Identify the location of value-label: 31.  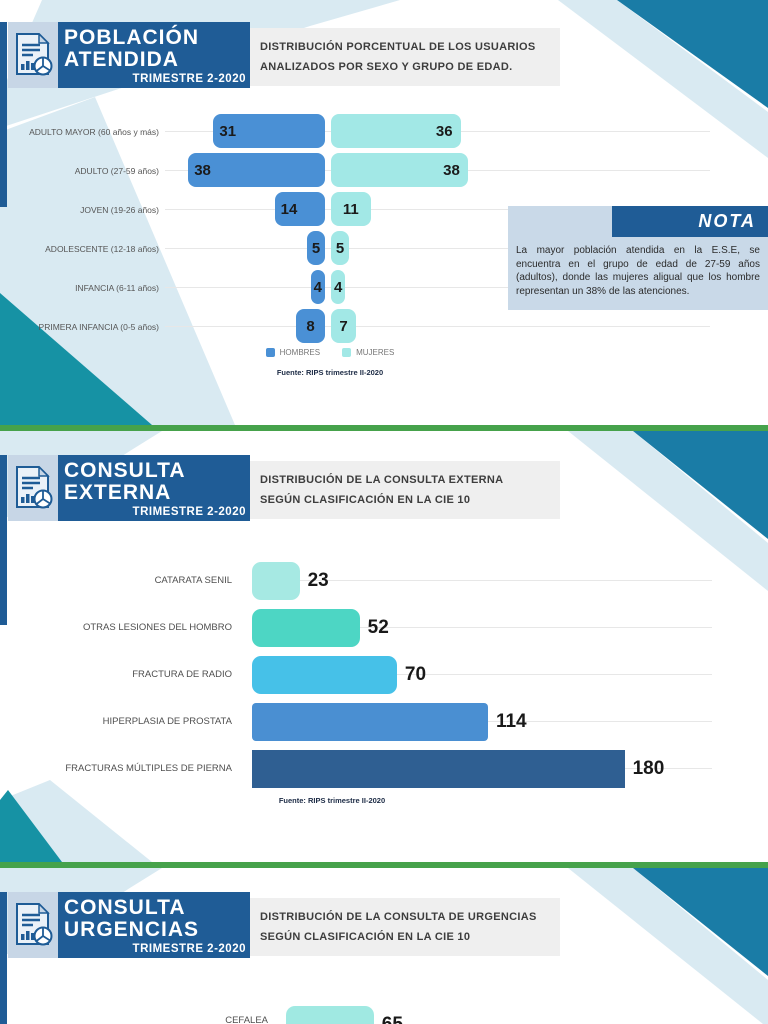
(228, 131).